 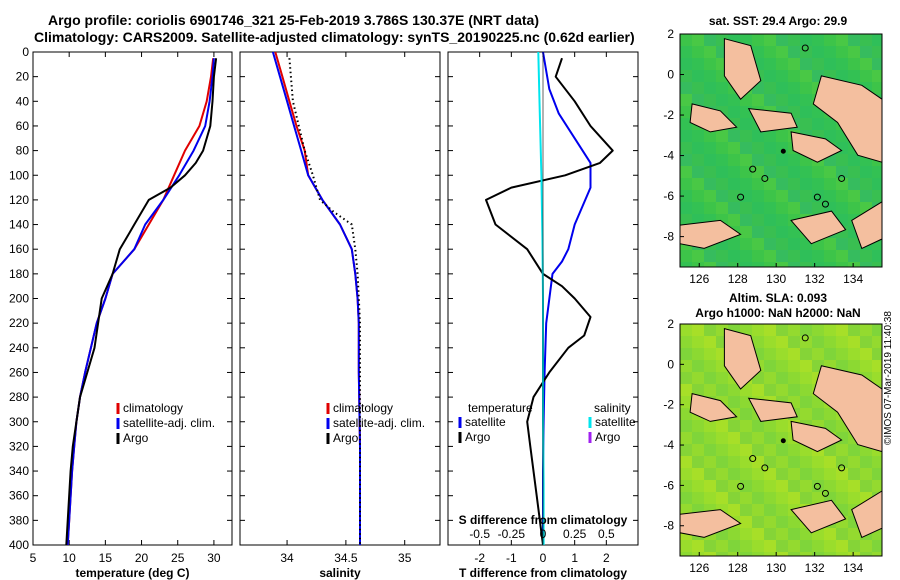 What do you see at coordinates (783, 151) in the screenshot?
I see `sst-map-argo-marker` at bounding box center [783, 151].